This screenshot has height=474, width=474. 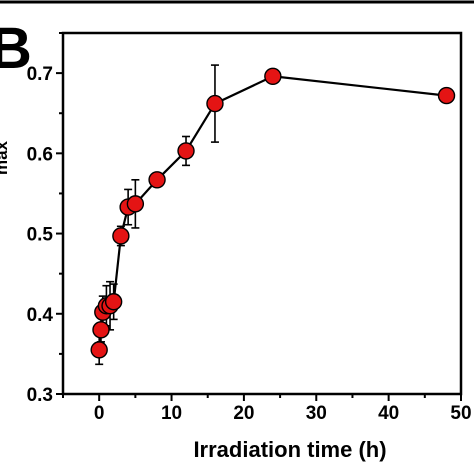 What do you see at coordinates (316, 413) in the screenshot?
I see `x-tick-label: 30` at bounding box center [316, 413].